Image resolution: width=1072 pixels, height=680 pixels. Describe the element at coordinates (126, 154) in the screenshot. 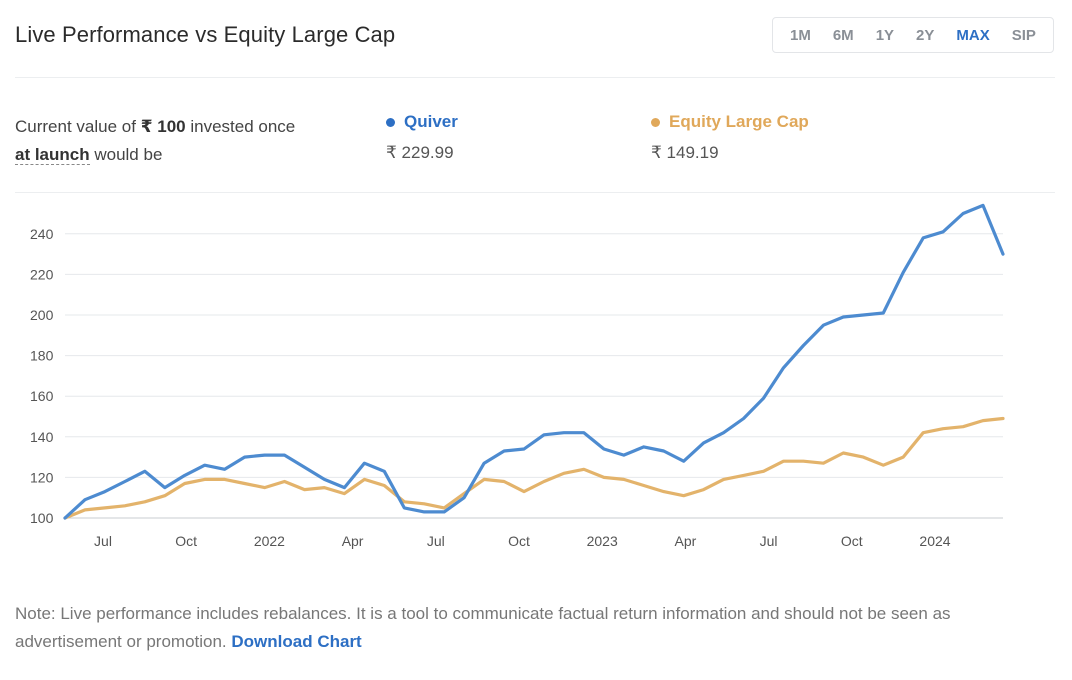

I see `summary-text-post: would be` at that location.